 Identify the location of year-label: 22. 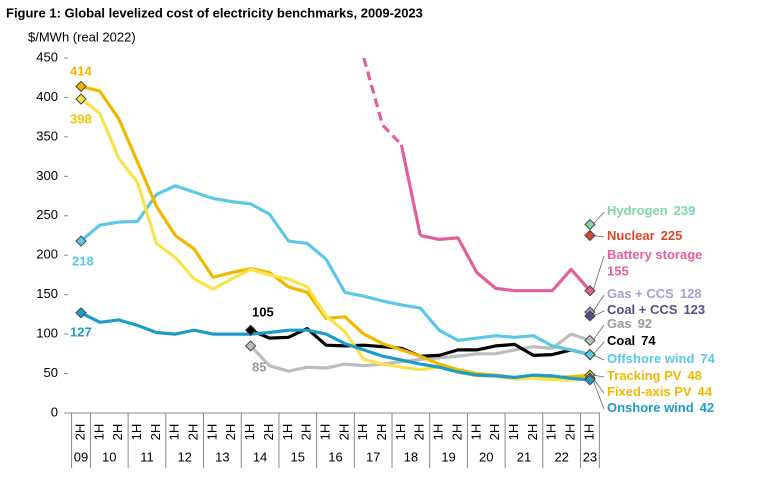
(561, 456).